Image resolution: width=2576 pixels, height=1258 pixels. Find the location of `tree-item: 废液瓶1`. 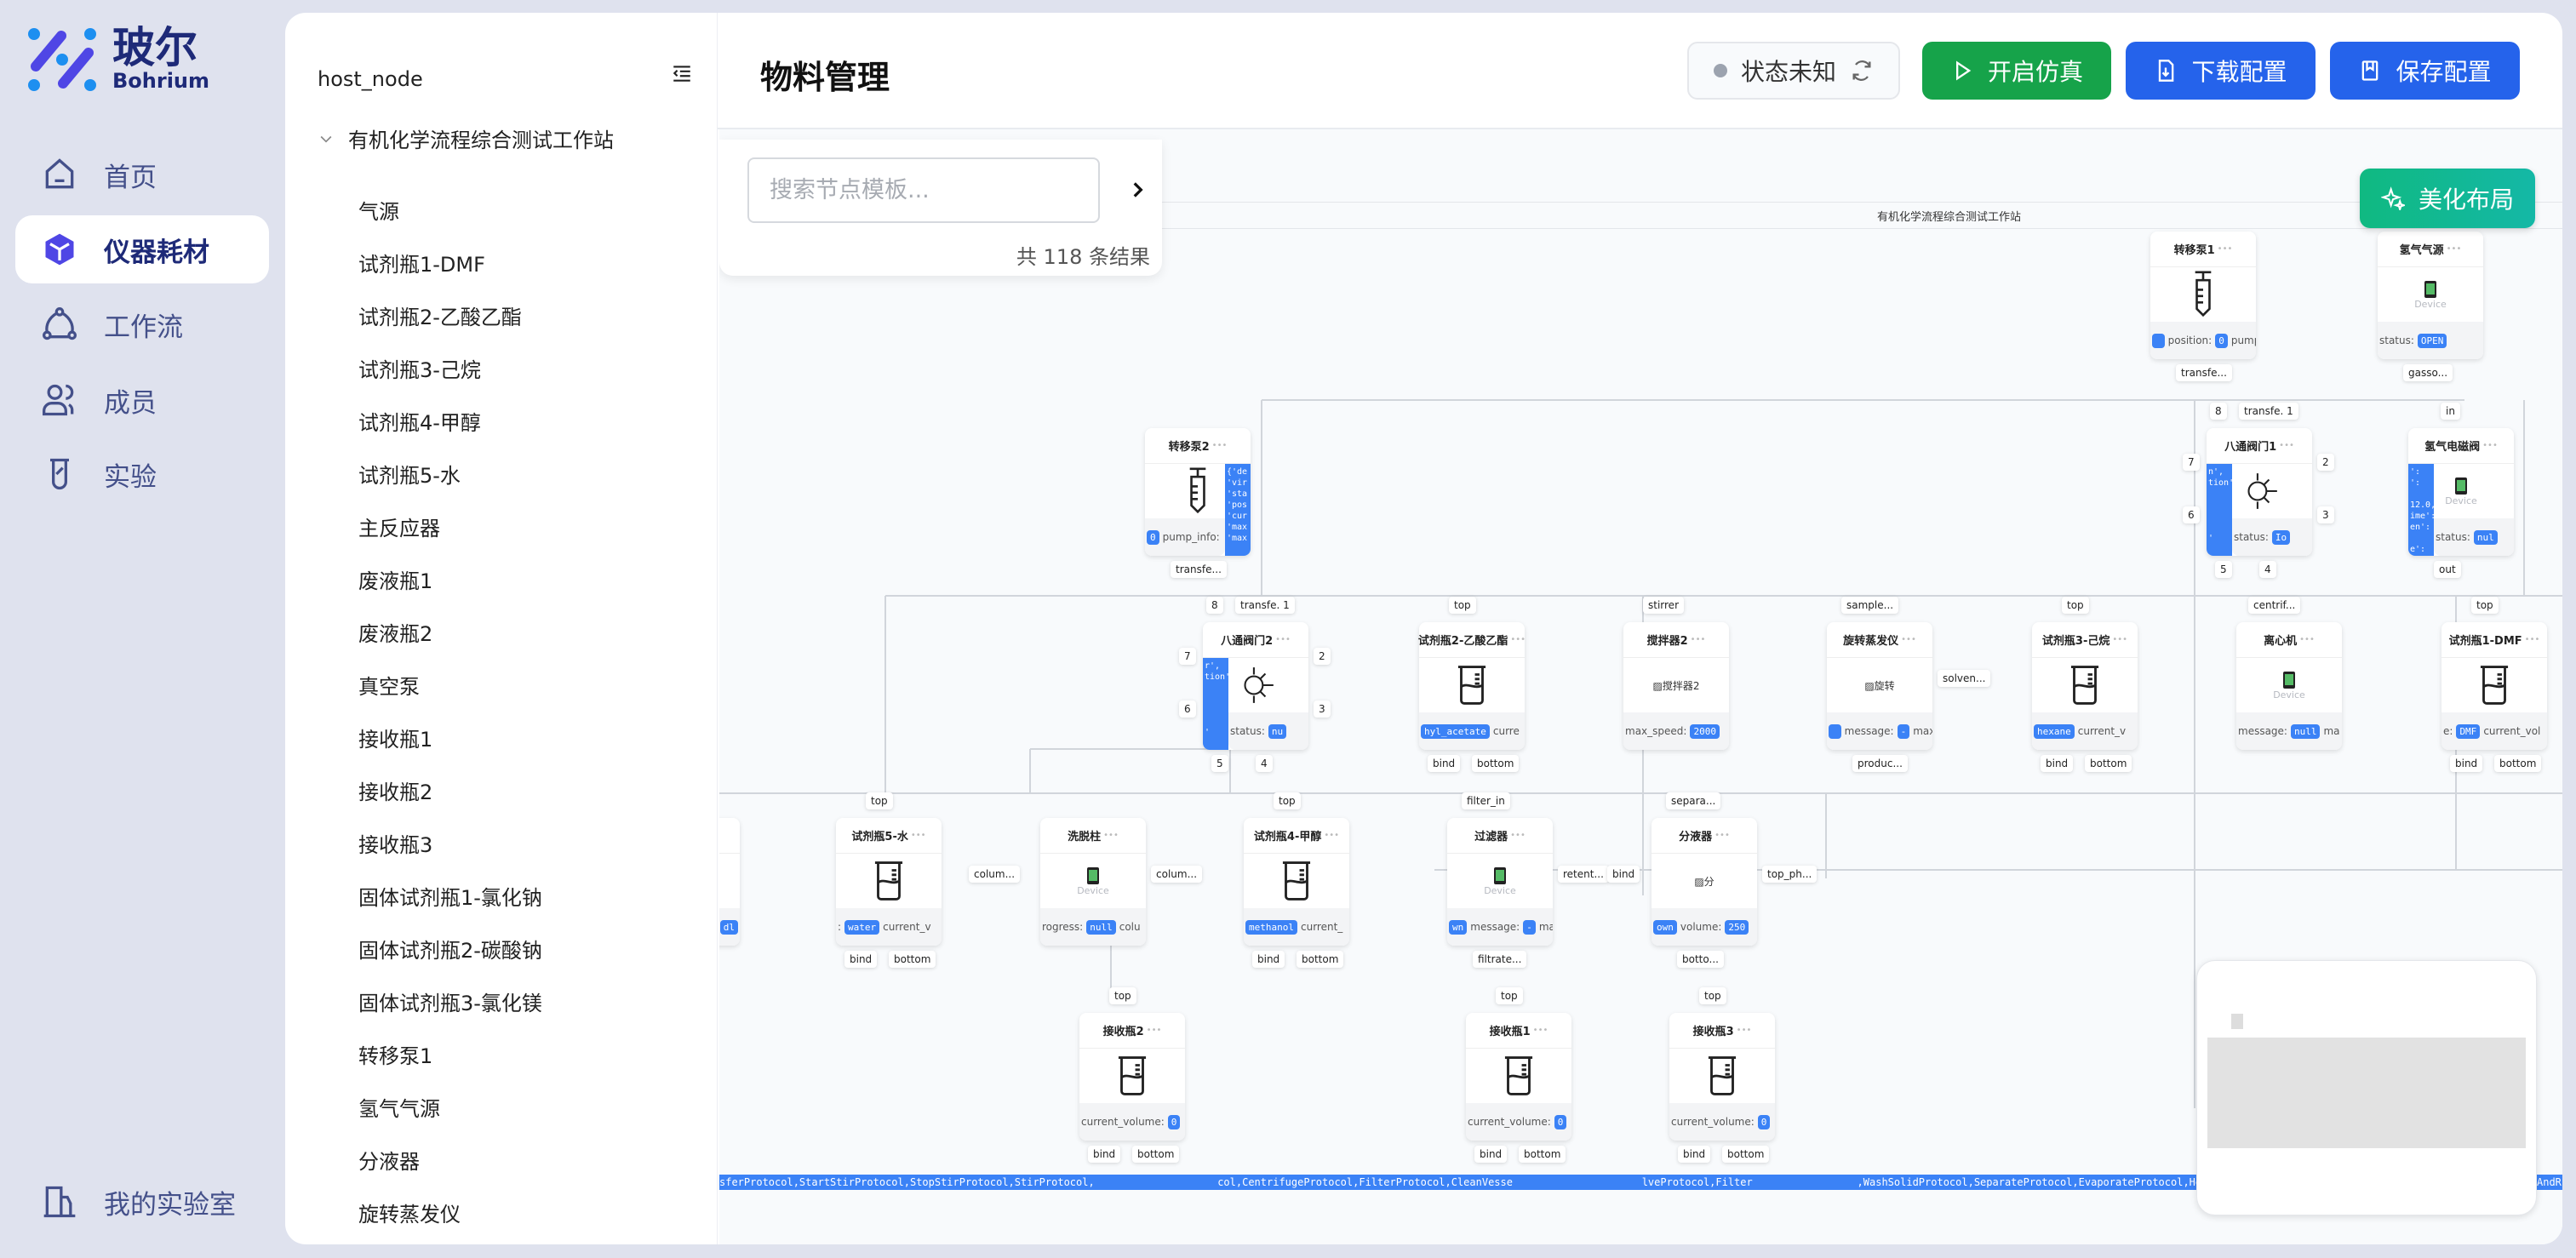

tree-item: 废液瓶1 is located at coordinates (395, 581).